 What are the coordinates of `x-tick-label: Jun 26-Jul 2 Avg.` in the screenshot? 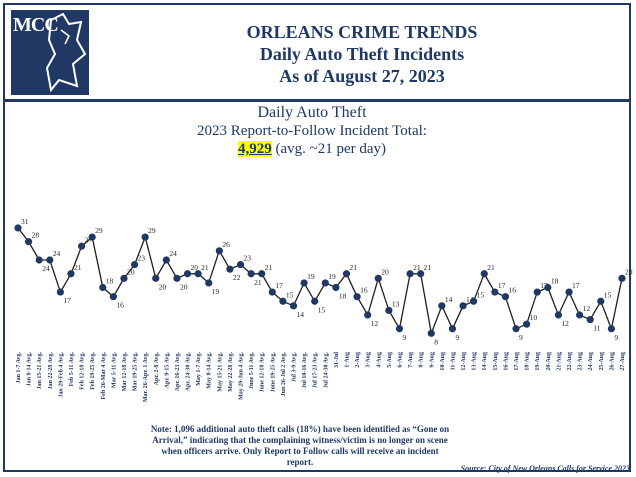 It's located at (284, 374).